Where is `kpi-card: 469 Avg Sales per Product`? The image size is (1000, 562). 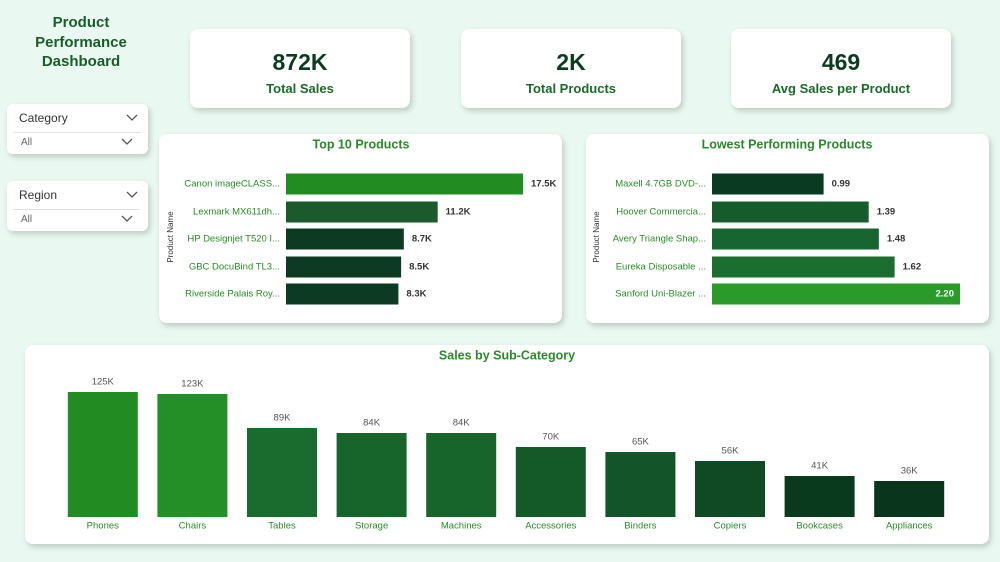
kpi-card: 469 Avg Sales per Product is located at coordinates (841, 68).